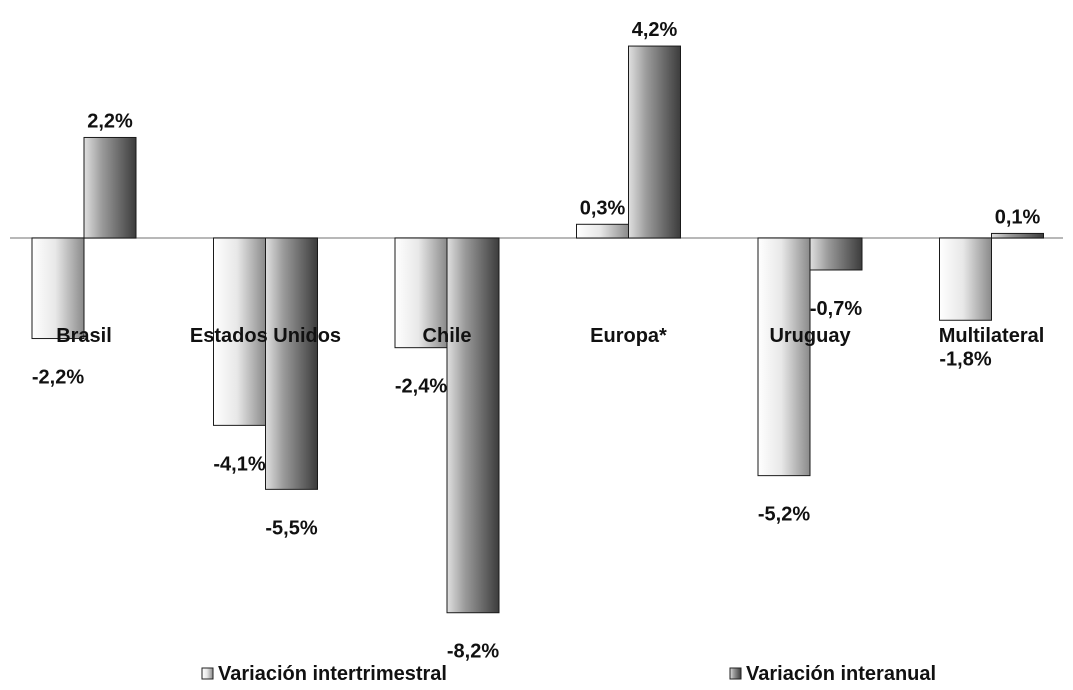  I want to click on value-label-intertrimestral-2: -2,4%, so click(421, 387).